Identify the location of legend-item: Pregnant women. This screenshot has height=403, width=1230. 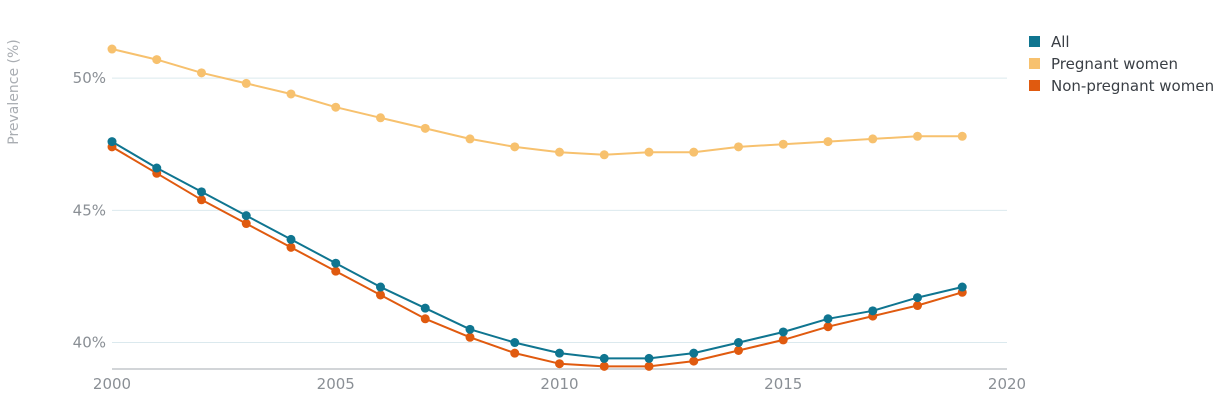
(1103, 64).